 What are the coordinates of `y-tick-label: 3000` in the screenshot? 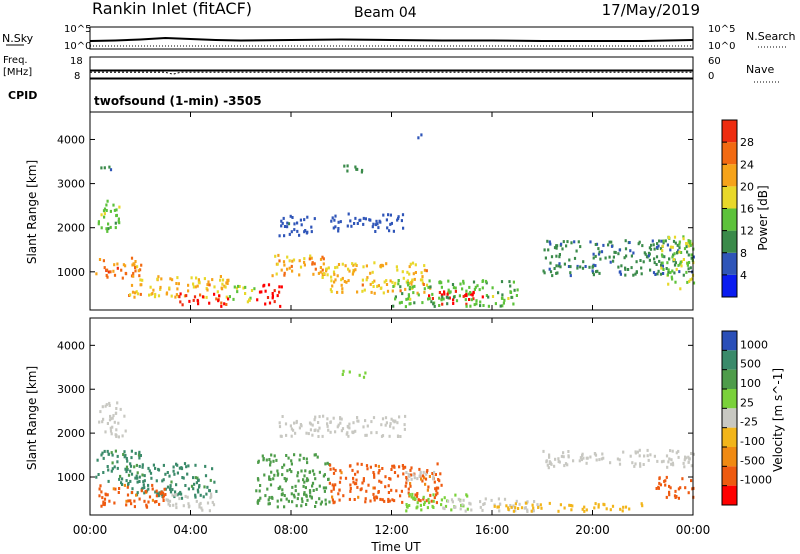 It's located at (71, 184).